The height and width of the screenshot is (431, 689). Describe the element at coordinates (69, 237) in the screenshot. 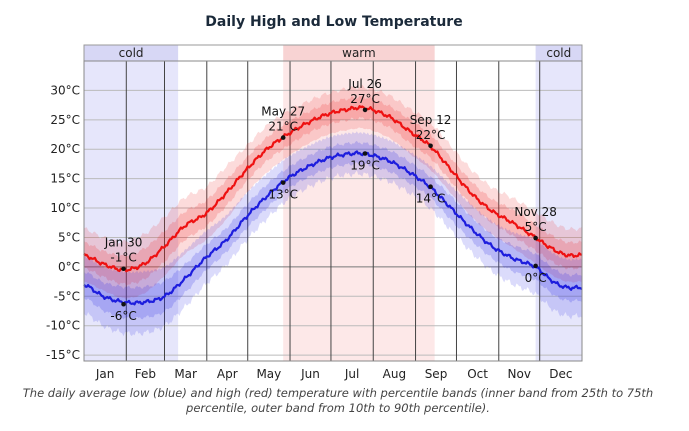

I see `y-tick-label: 5°C` at that location.